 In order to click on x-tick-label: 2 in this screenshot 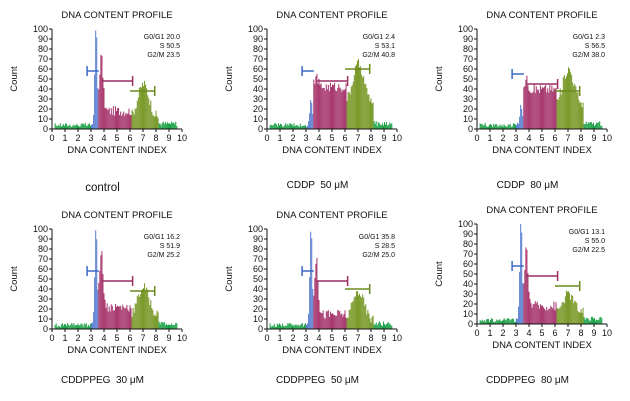, I will do `click(292, 138)`.